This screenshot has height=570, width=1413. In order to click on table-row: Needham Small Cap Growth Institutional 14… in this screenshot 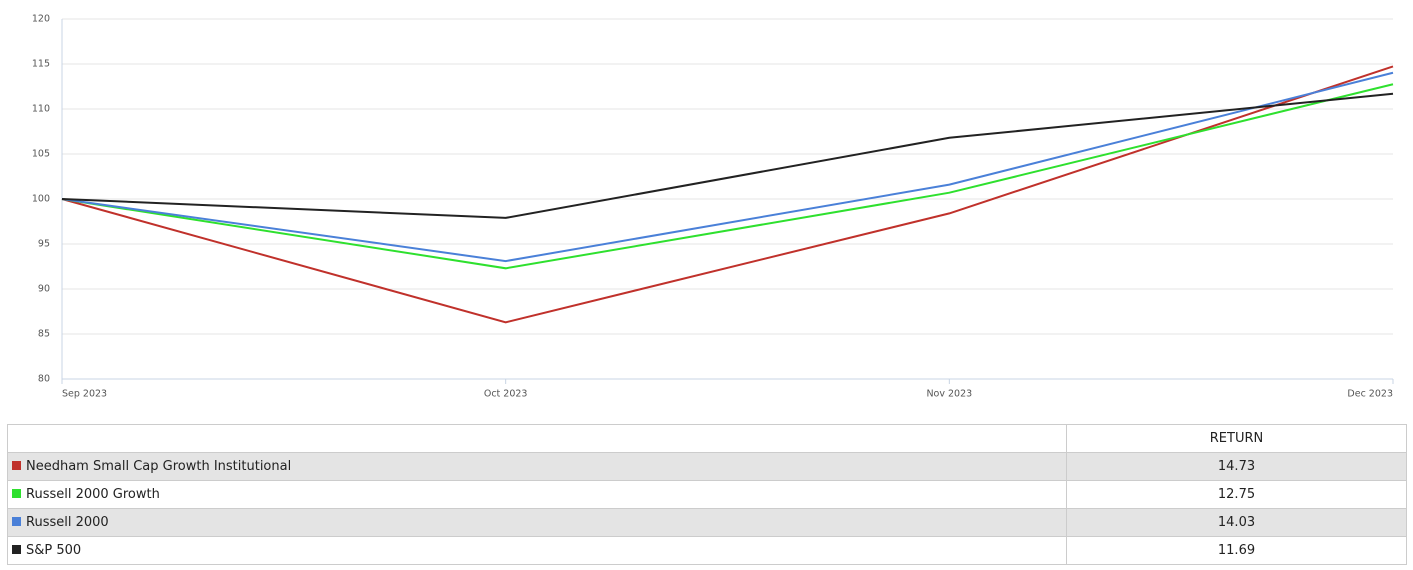, I will do `click(707, 466)`.